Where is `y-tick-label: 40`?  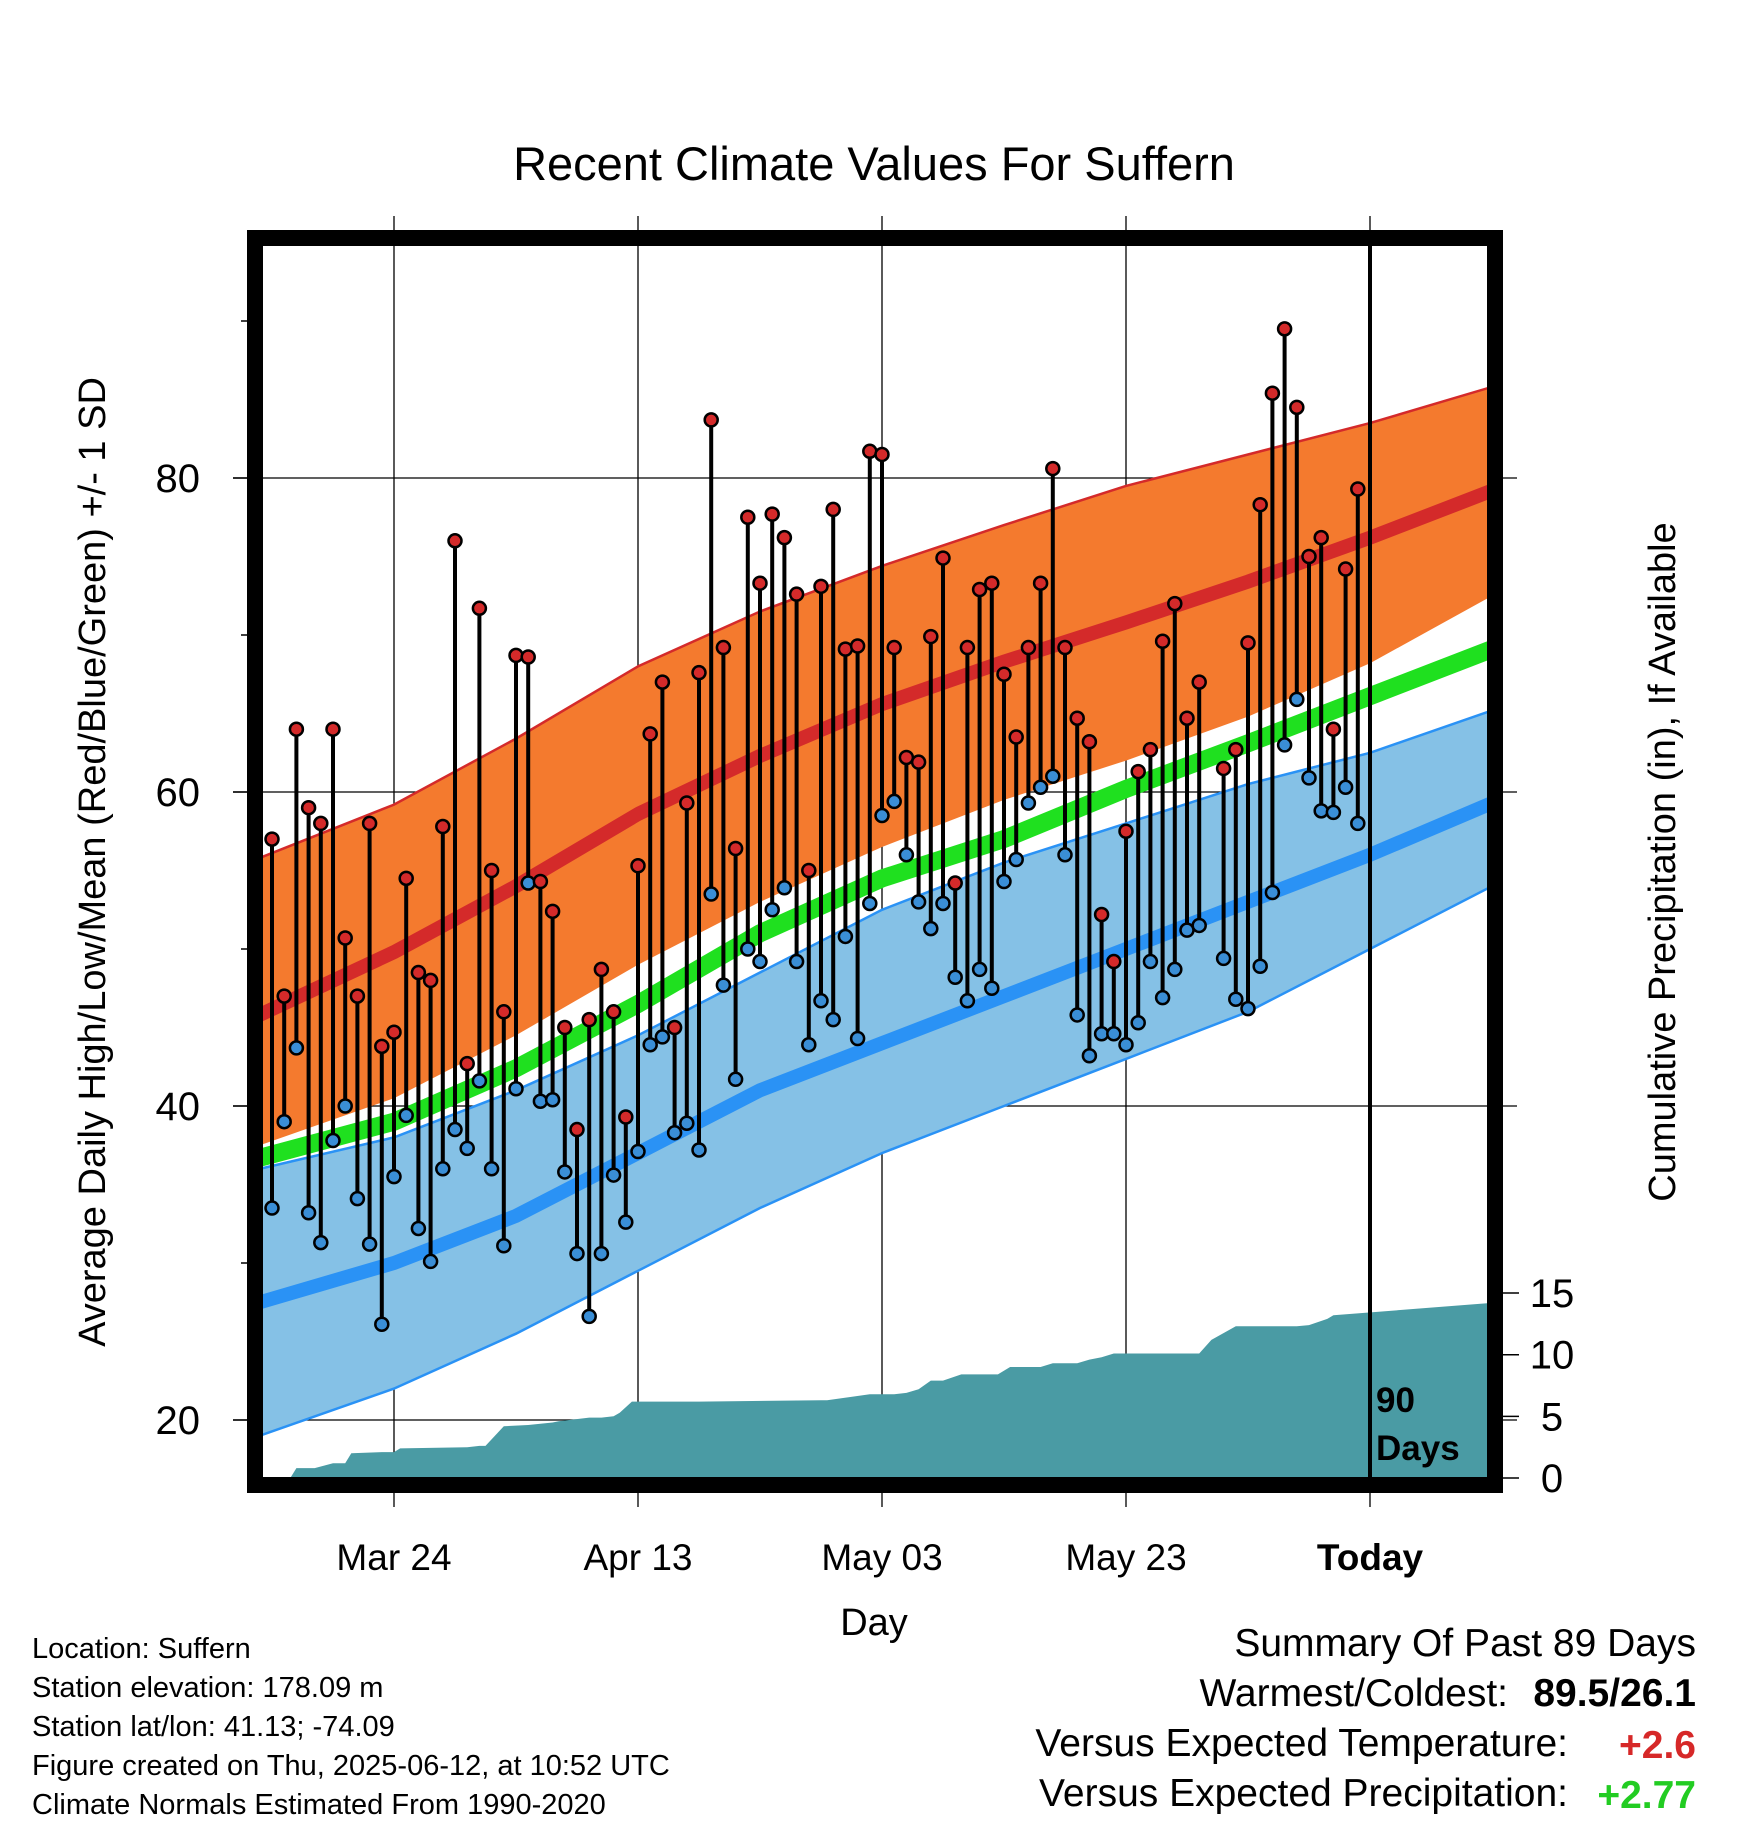 y-tick-label: 40 is located at coordinates (178, 1107).